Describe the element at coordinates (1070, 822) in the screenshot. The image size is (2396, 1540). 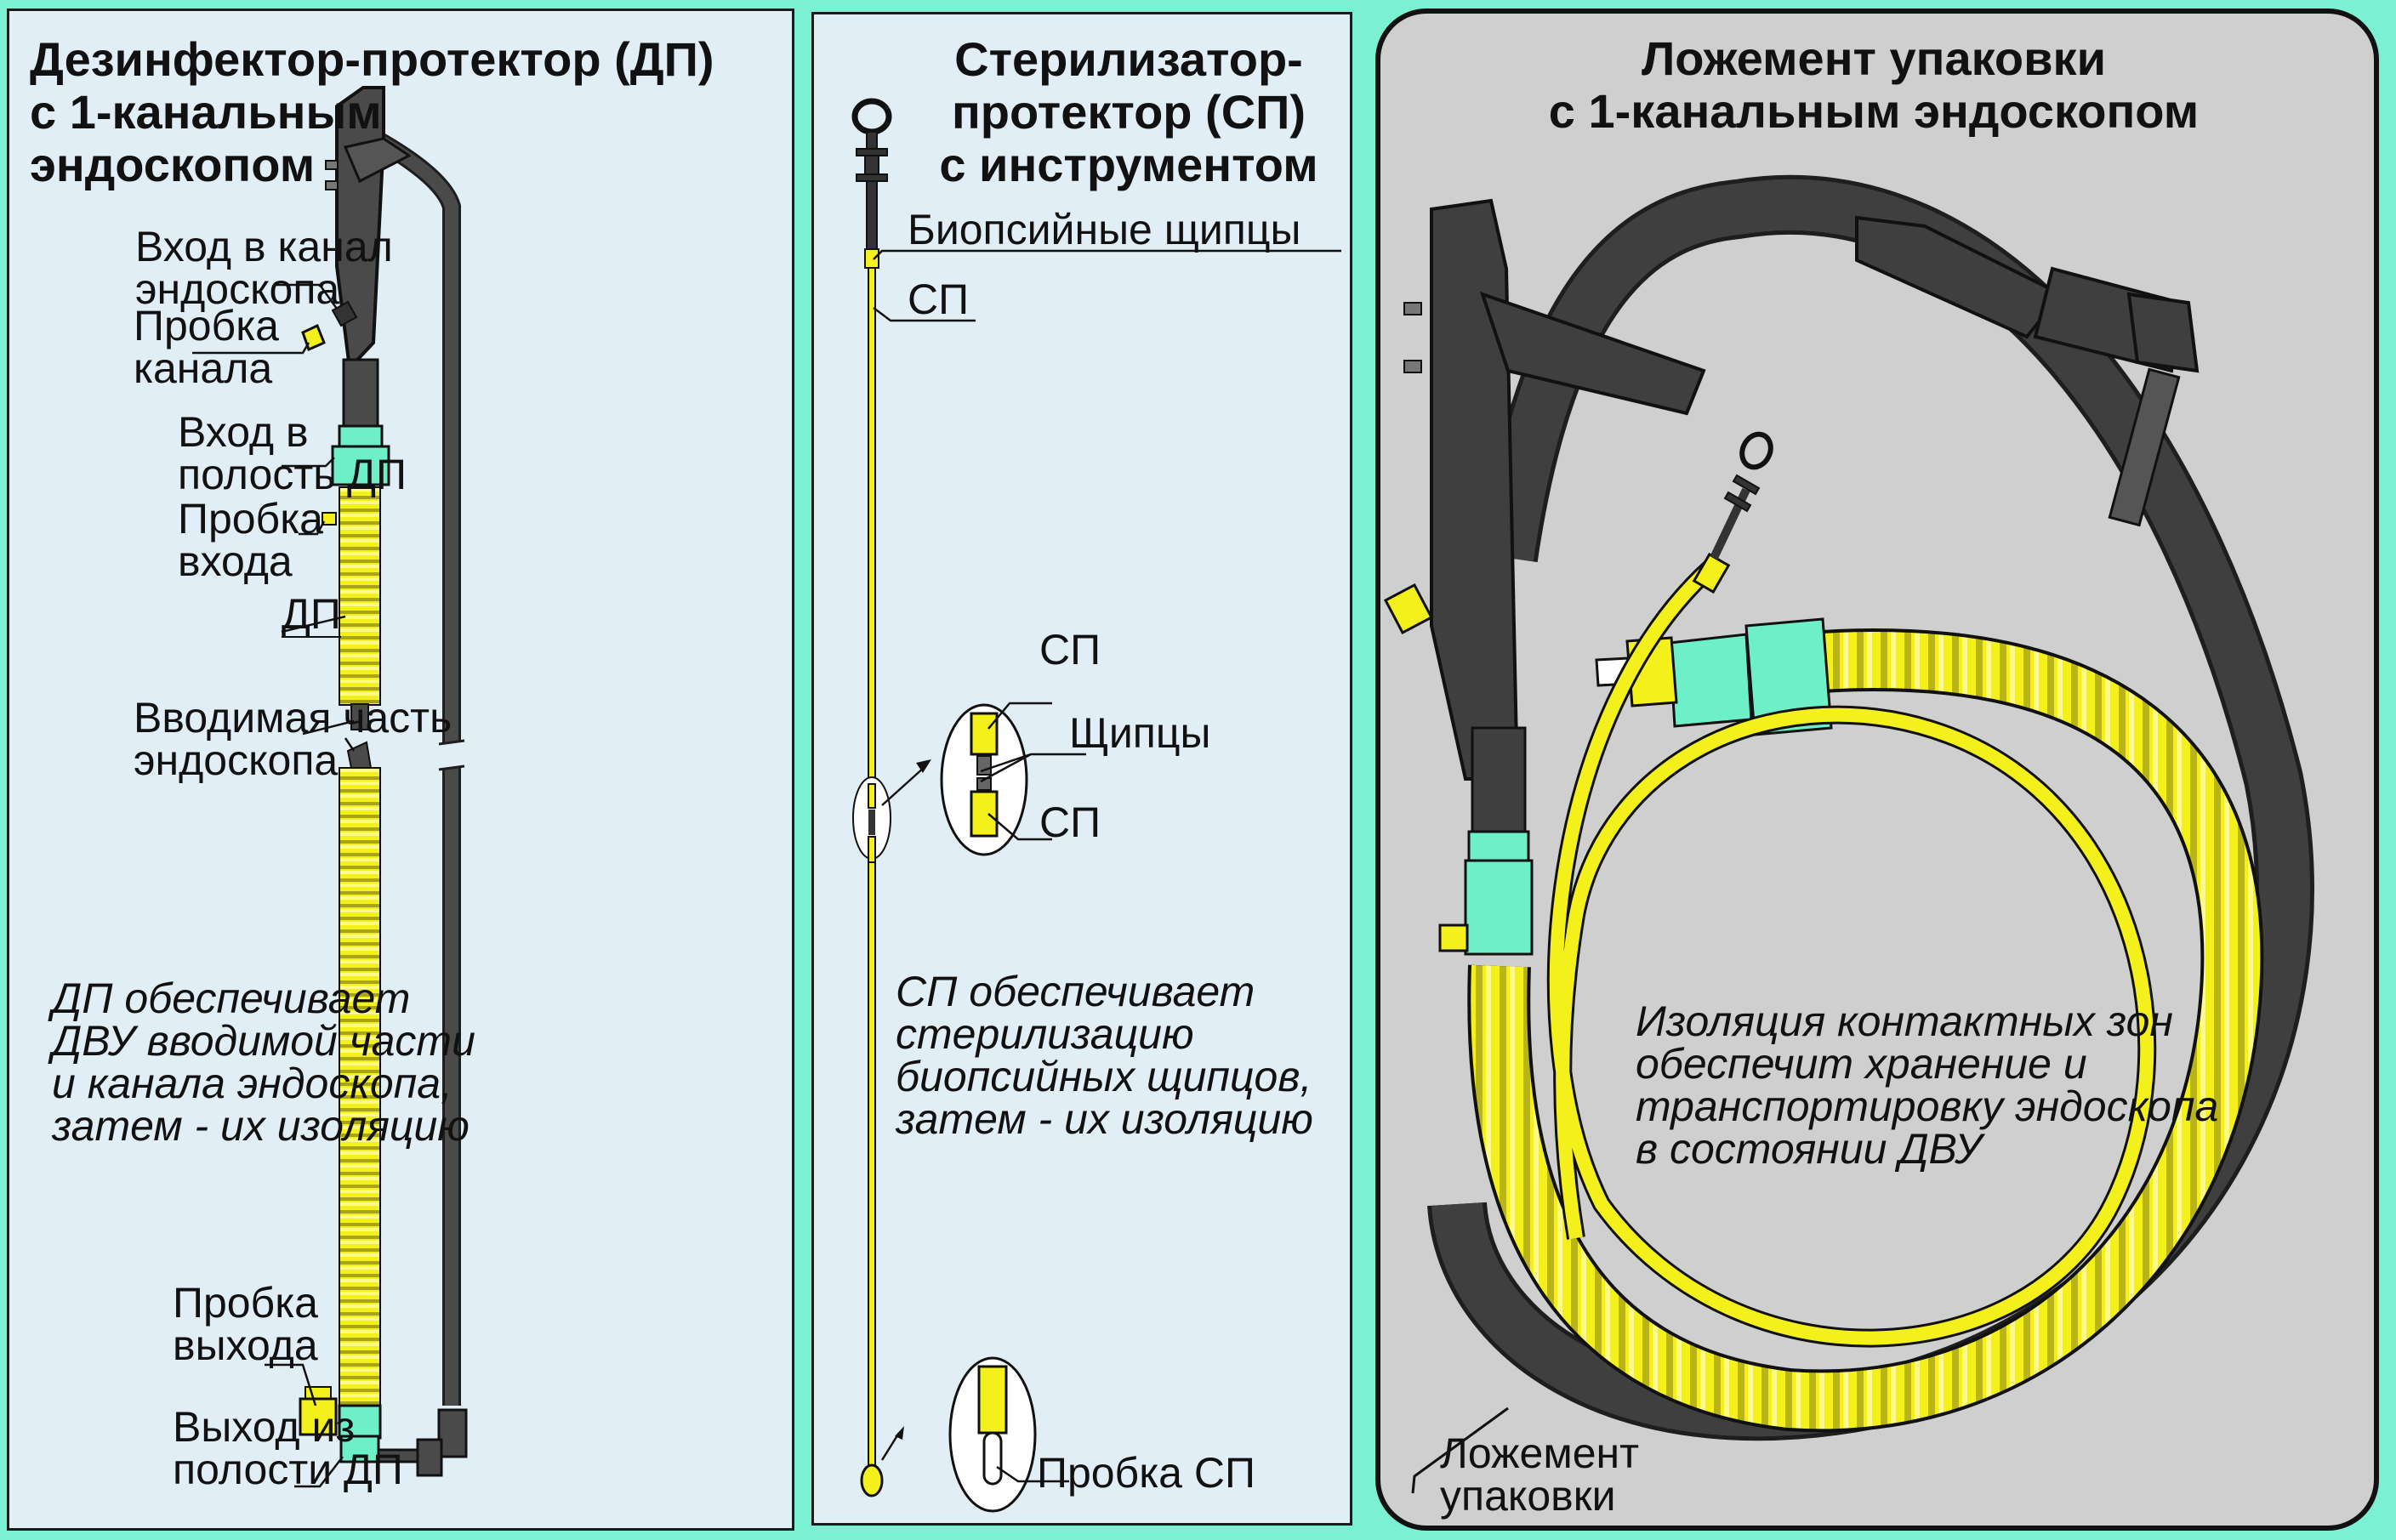
I see `label-sp-detail-bottom: СП` at that location.